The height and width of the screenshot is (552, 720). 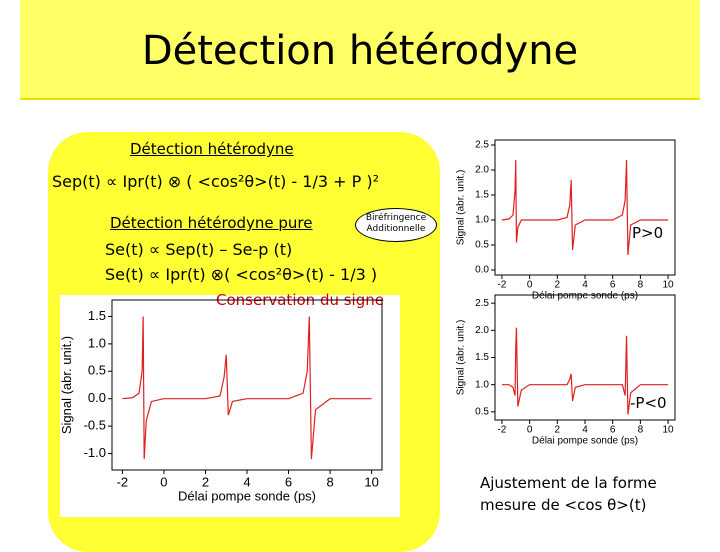 I want to click on heading: Détection hétérodyne pure, so click(x=211, y=223).